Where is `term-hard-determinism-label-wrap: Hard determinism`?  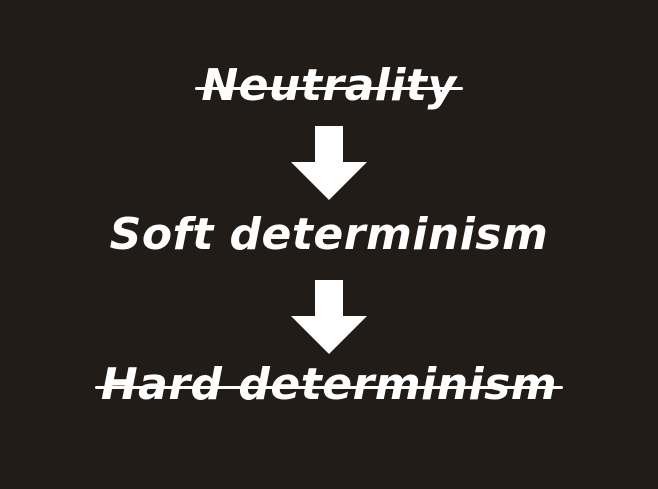 term-hard-determinism-label-wrap: Hard determinism is located at coordinates (329, 385).